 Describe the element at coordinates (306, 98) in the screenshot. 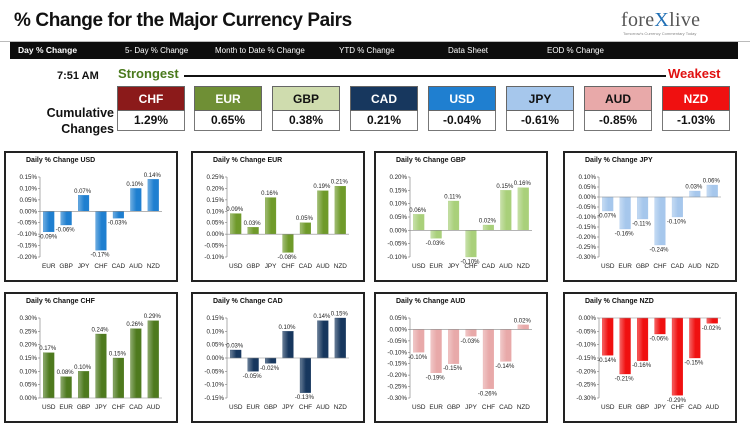

I see `currency-card-name: GBP` at that location.